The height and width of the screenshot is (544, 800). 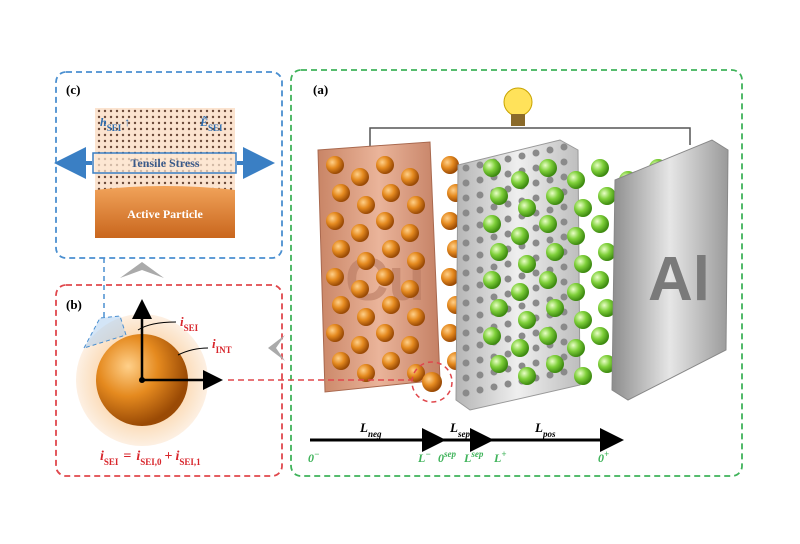 What do you see at coordinates (165, 212) in the screenshot?
I see `active-particle` at bounding box center [165, 212].